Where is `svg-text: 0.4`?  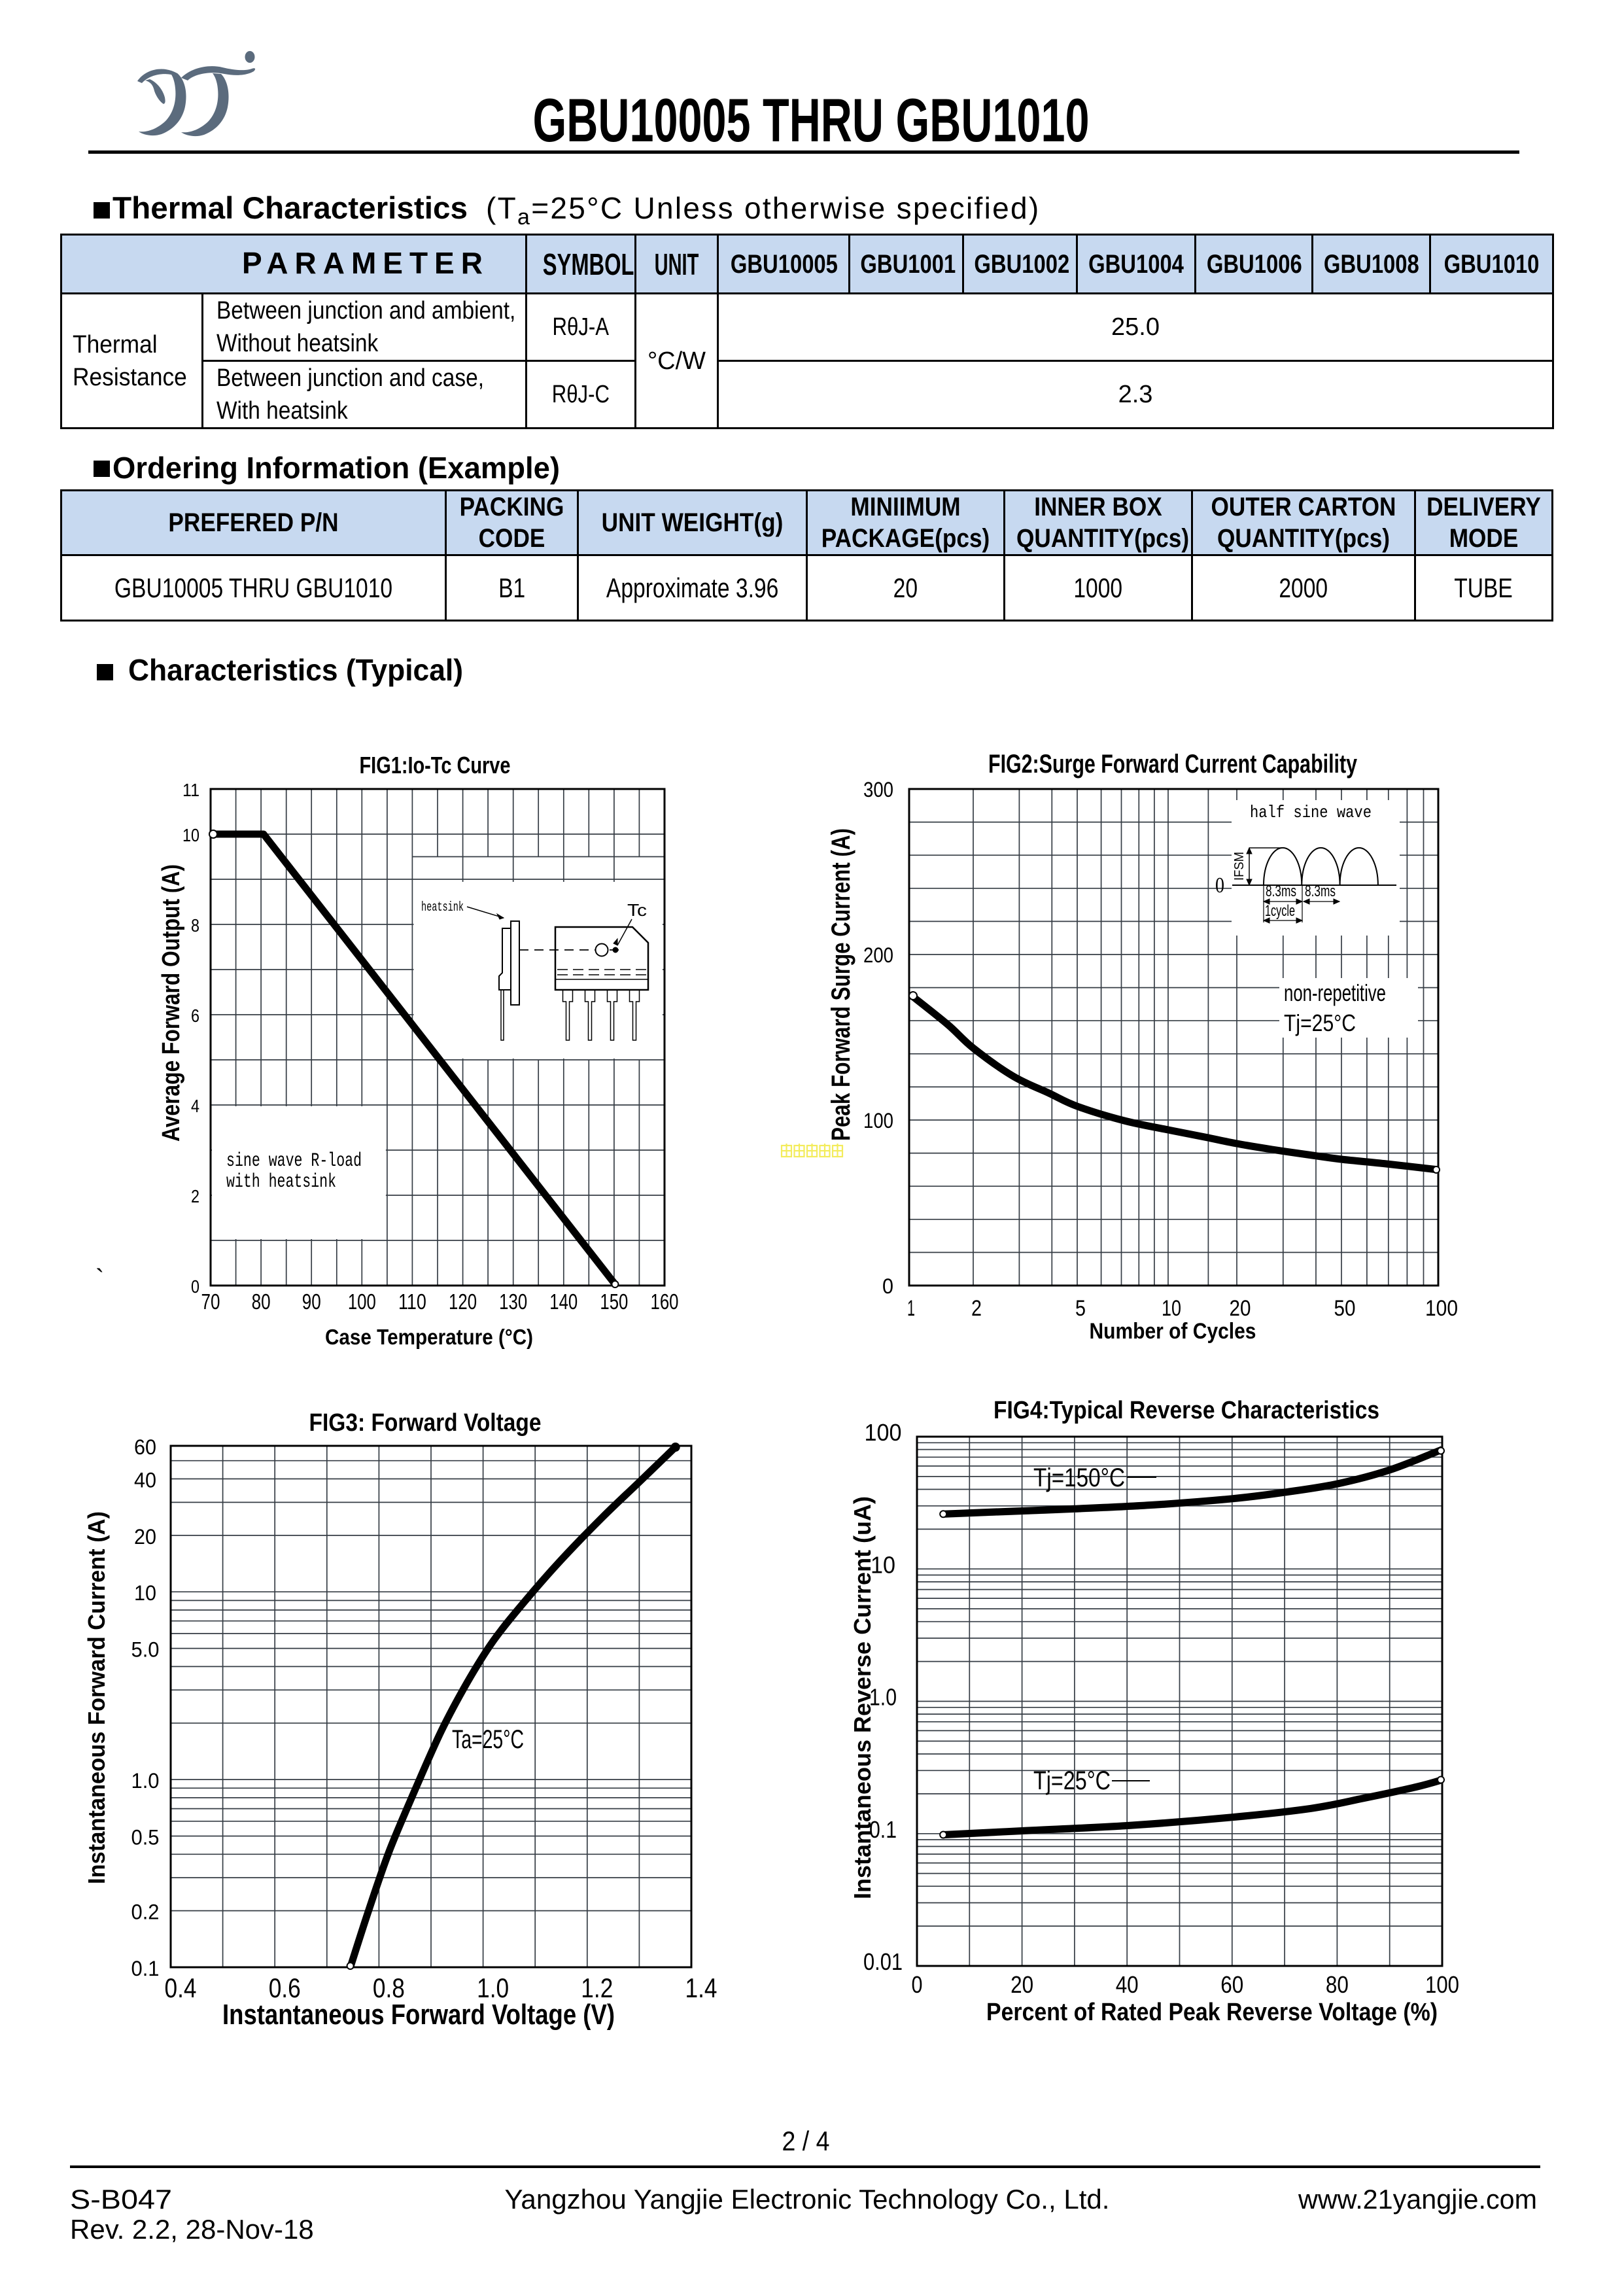
svg-text: 0.4 is located at coordinates (181, 1987).